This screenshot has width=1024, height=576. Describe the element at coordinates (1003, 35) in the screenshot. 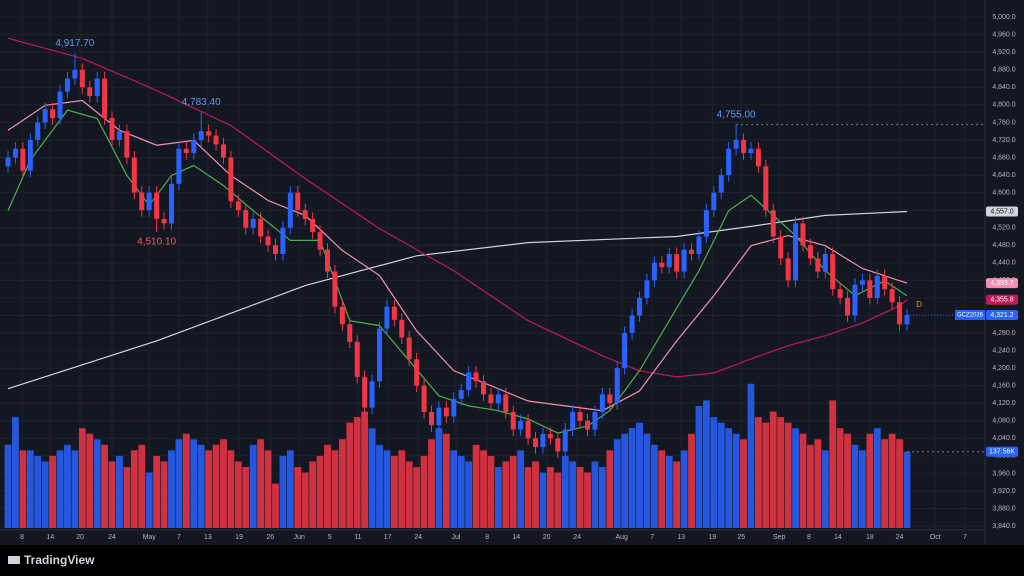

I see `y-tick-label: 4,960.0` at that location.